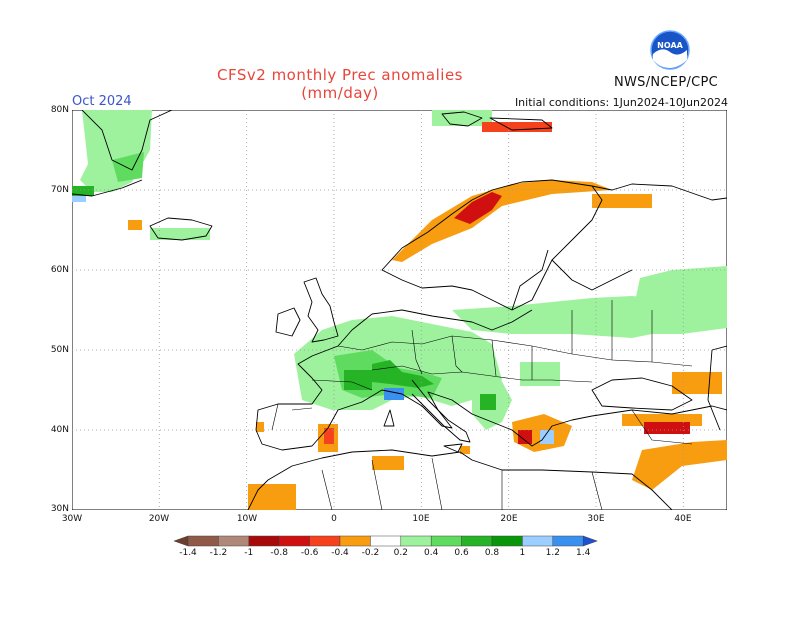 This screenshot has width=800, height=618. I want to click on dry-portugal, so click(260, 427).